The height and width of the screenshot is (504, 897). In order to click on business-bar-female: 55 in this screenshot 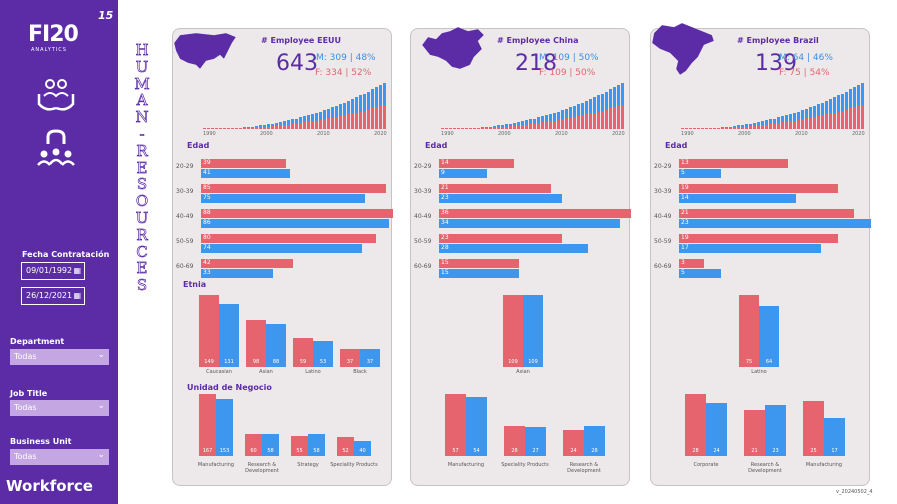, I will do `click(299, 445)`.